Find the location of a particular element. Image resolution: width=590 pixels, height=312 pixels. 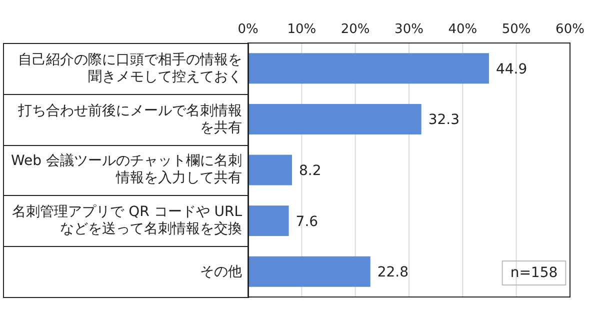

x-tick-label: 0% is located at coordinates (248, 29).